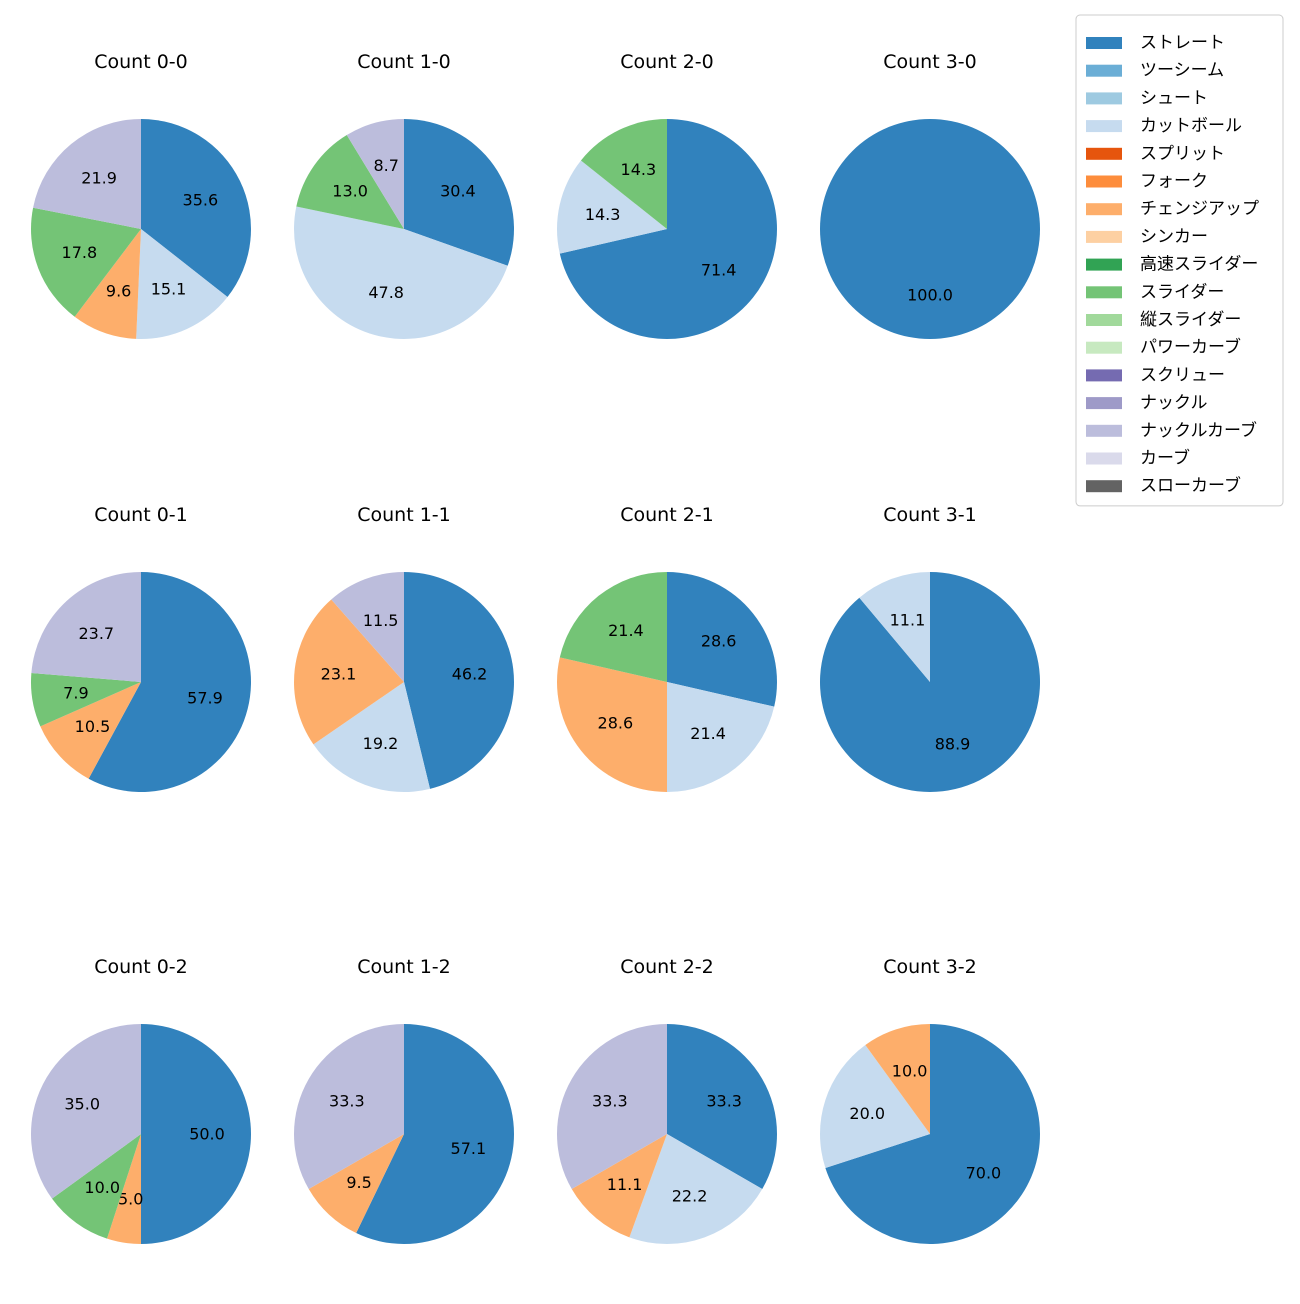  I want to click on legend-item-16: カーブ, so click(1138, 458).